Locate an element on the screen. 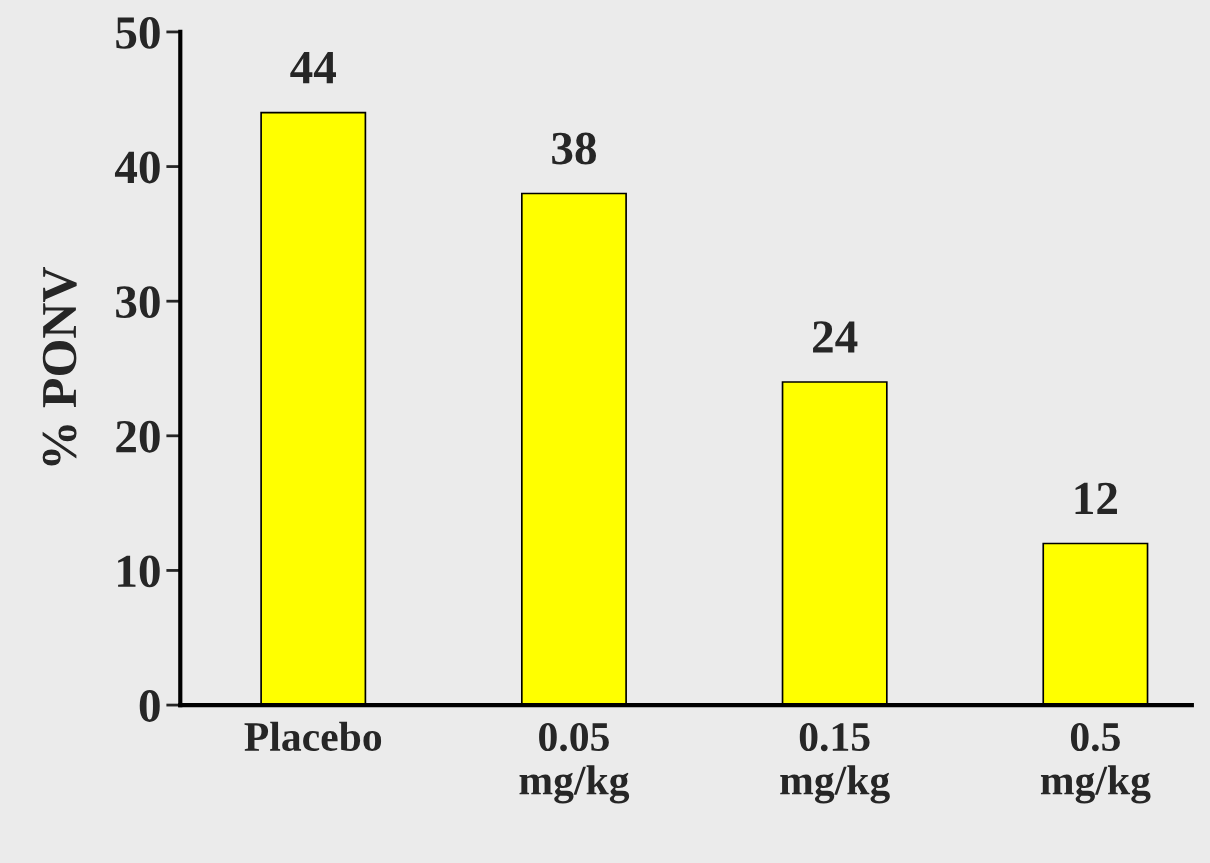 The width and height of the screenshot is (1210, 863). x-tick-label: 0.15 mg/kg is located at coordinates (835, 763).